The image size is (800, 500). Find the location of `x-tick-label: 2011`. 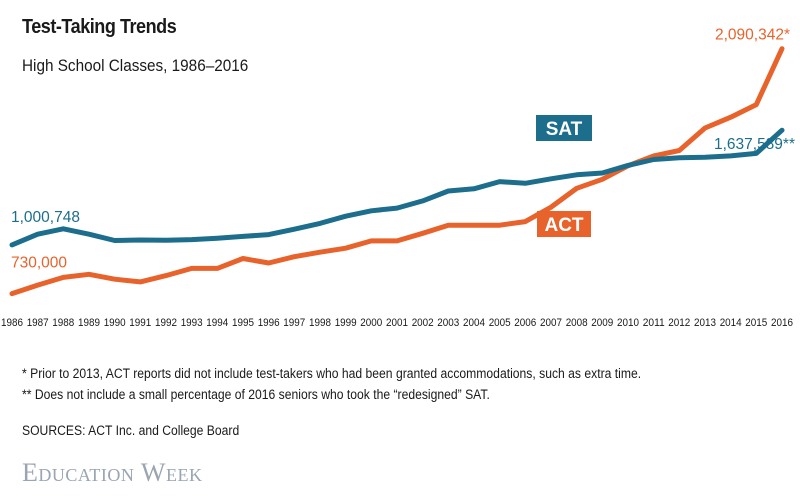

x-tick-label: 2011 is located at coordinates (654, 323).